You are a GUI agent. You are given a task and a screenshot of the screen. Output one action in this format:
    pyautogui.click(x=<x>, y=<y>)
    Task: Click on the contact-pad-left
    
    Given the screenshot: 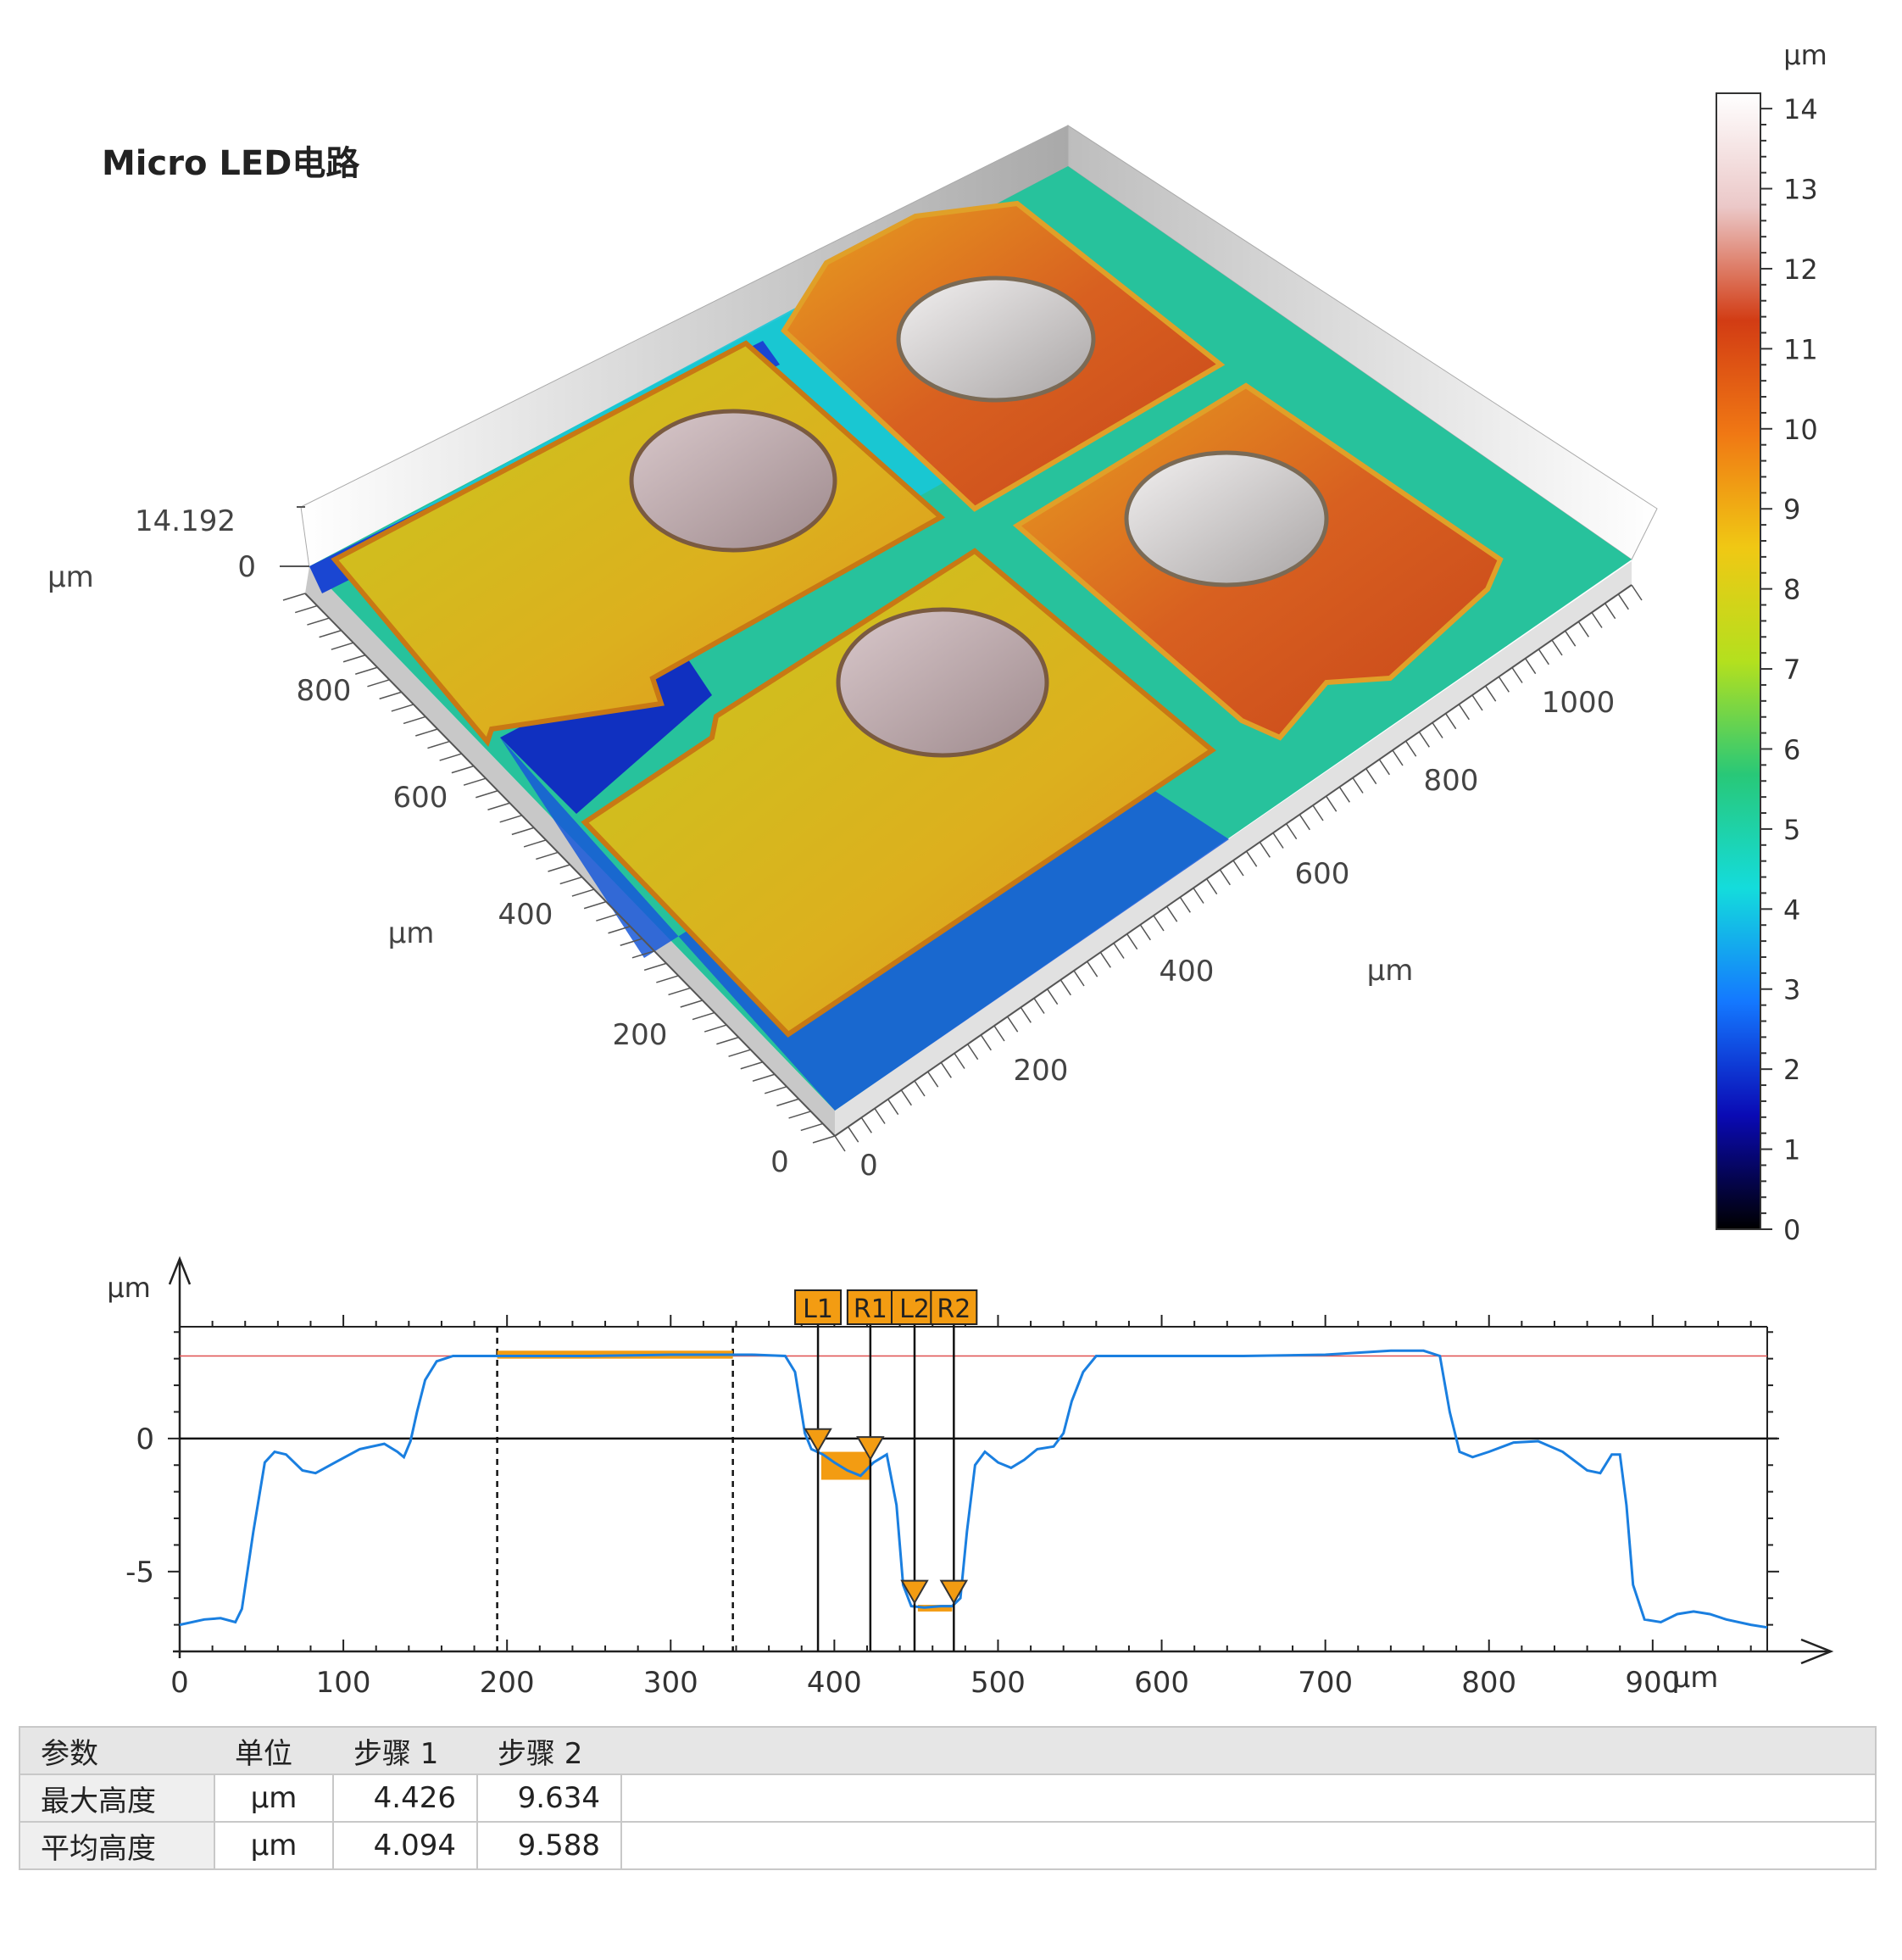 What is the action you would take?
    pyautogui.click(x=733, y=481)
    